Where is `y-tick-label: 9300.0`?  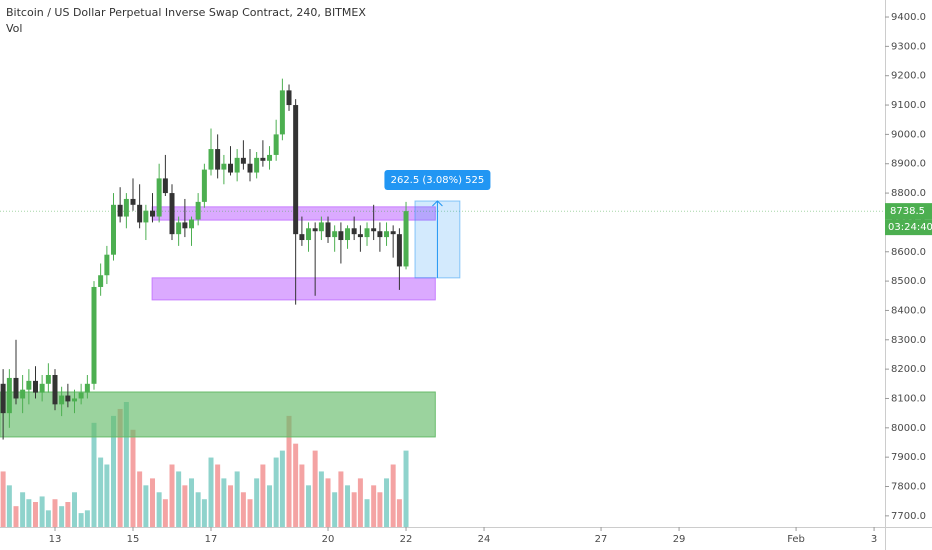
y-tick-label: 9300.0 is located at coordinates (908, 46).